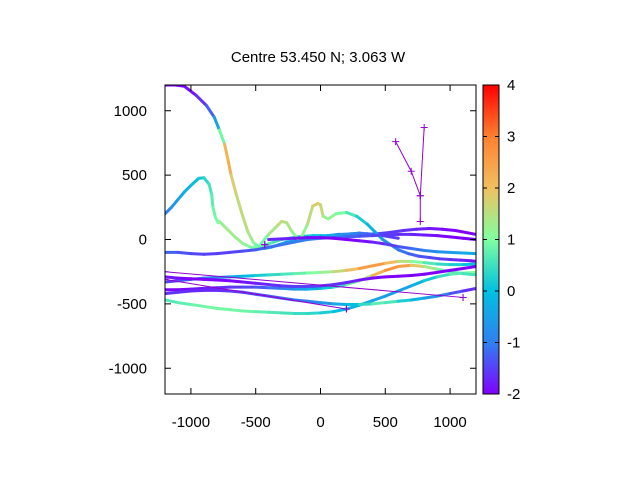 This screenshot has width=640, height=485. I want to click on x-tick-label: -1000, so click(191, 422).